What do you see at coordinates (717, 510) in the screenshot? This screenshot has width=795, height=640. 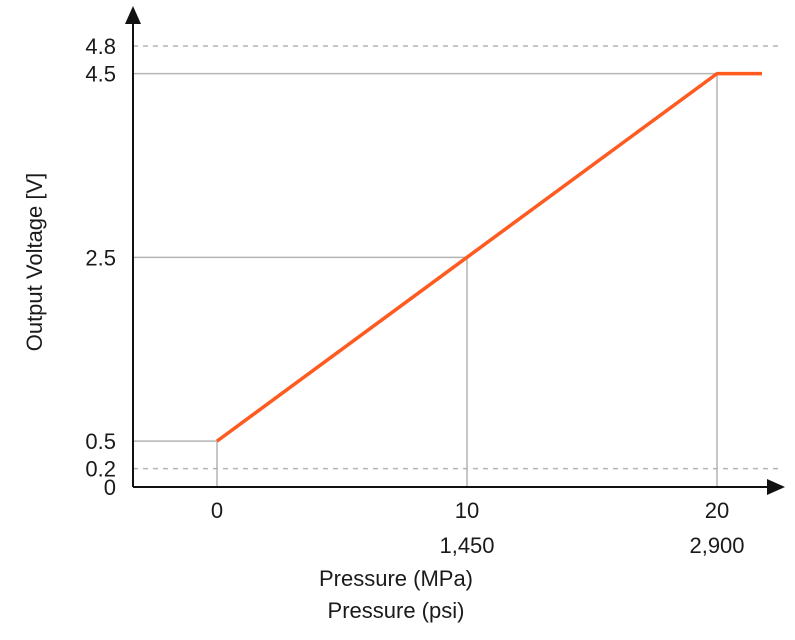 I see `x-tick-label: 20` at bounding box center [717, 510].